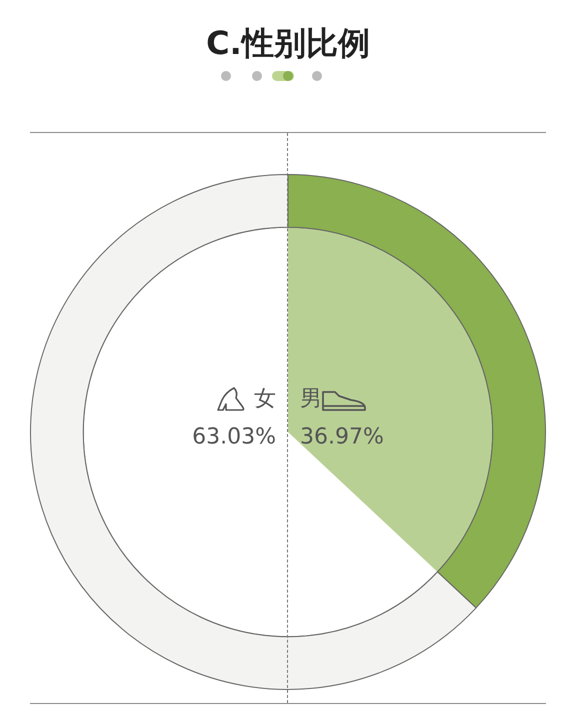 This screenshot has height=718, width=576. I want to click on data-label: 36.97%, so click(342, 437).